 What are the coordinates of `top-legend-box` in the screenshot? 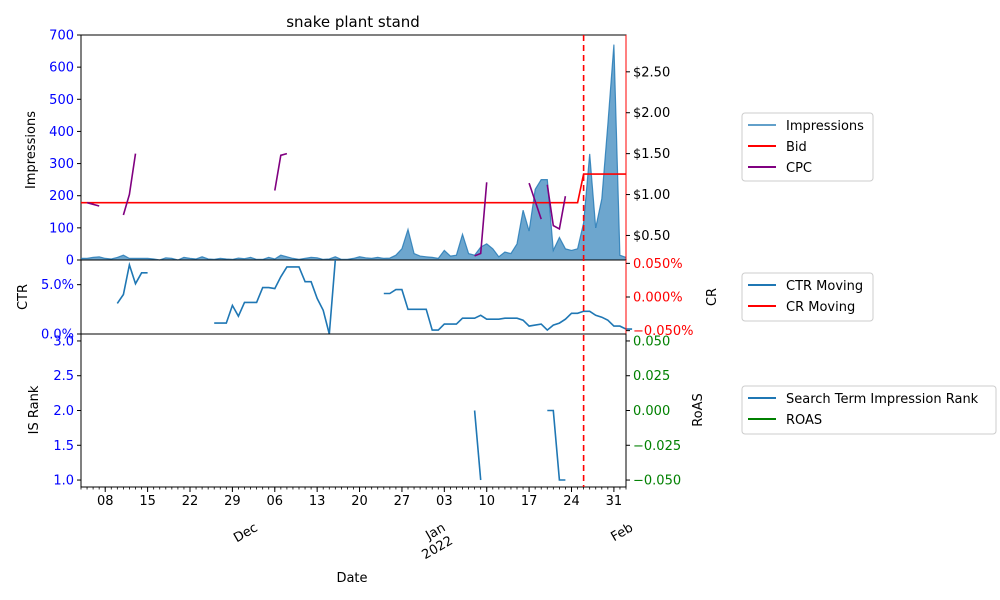 It's located at (807, 147).